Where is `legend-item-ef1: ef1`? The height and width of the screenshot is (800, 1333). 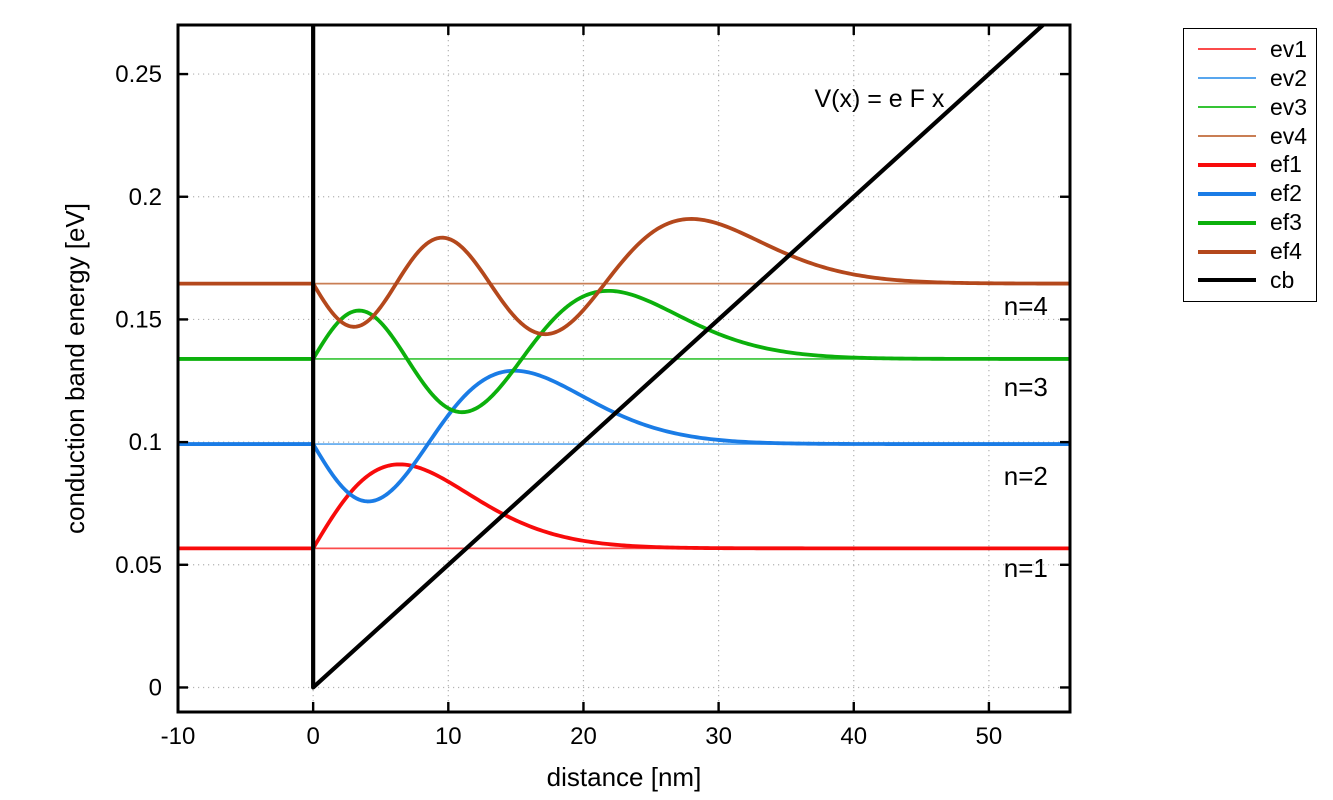
legend-item-ef1: ef1 is located at coordinates (1257, 165).